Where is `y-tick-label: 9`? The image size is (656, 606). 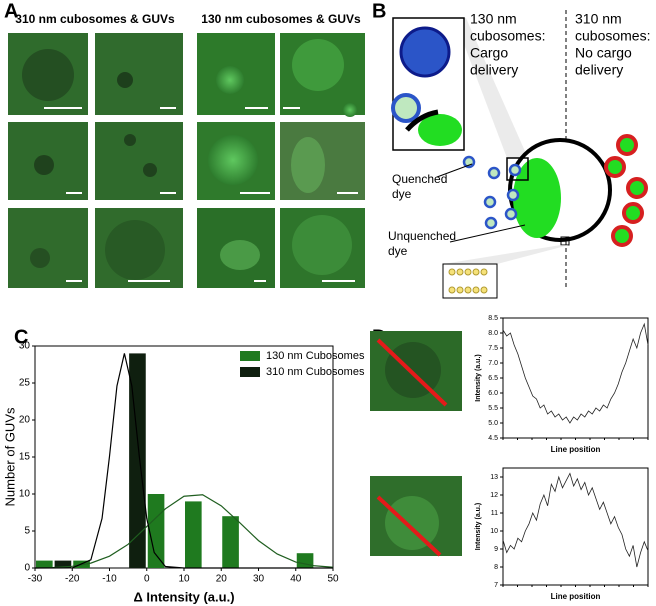 y-tick-label: 9 is located at coordinates (496, 549).